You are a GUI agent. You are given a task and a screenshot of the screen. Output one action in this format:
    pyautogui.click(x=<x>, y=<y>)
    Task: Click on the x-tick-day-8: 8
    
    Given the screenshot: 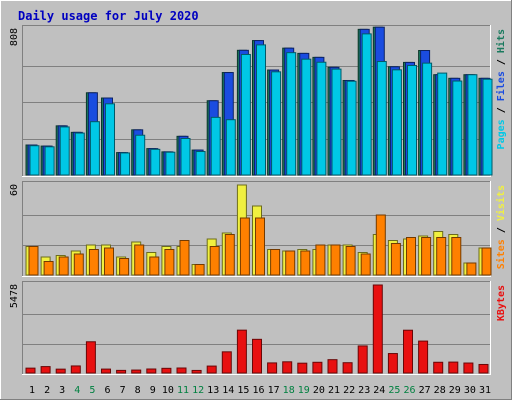 What is the action you would take?
    pyautogui.click(x=138, y=390)
    